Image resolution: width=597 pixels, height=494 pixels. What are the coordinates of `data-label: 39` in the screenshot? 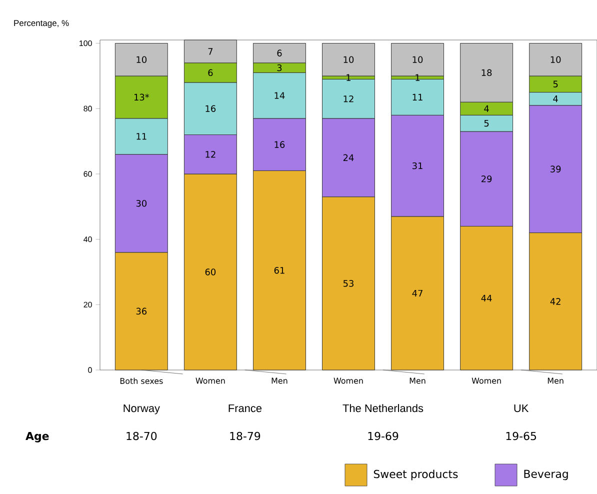 It's located at (555, 169).